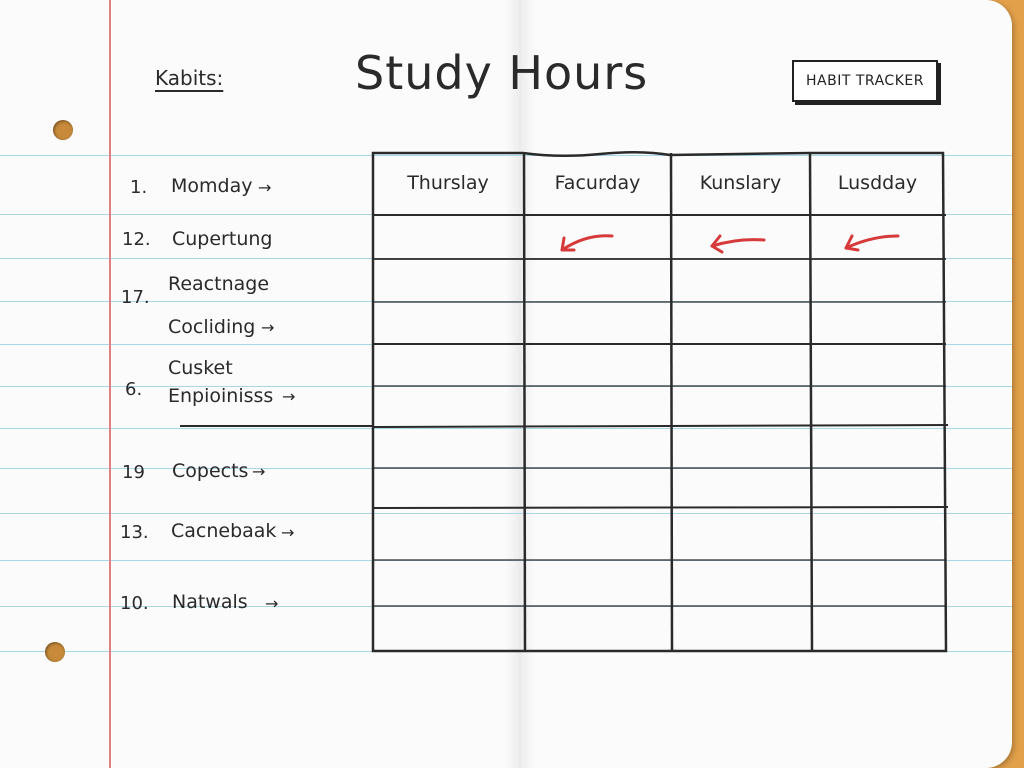  Describe the element at coordinates (134, 389) in the screenshot. I see `habit-number: 6.` at that location.